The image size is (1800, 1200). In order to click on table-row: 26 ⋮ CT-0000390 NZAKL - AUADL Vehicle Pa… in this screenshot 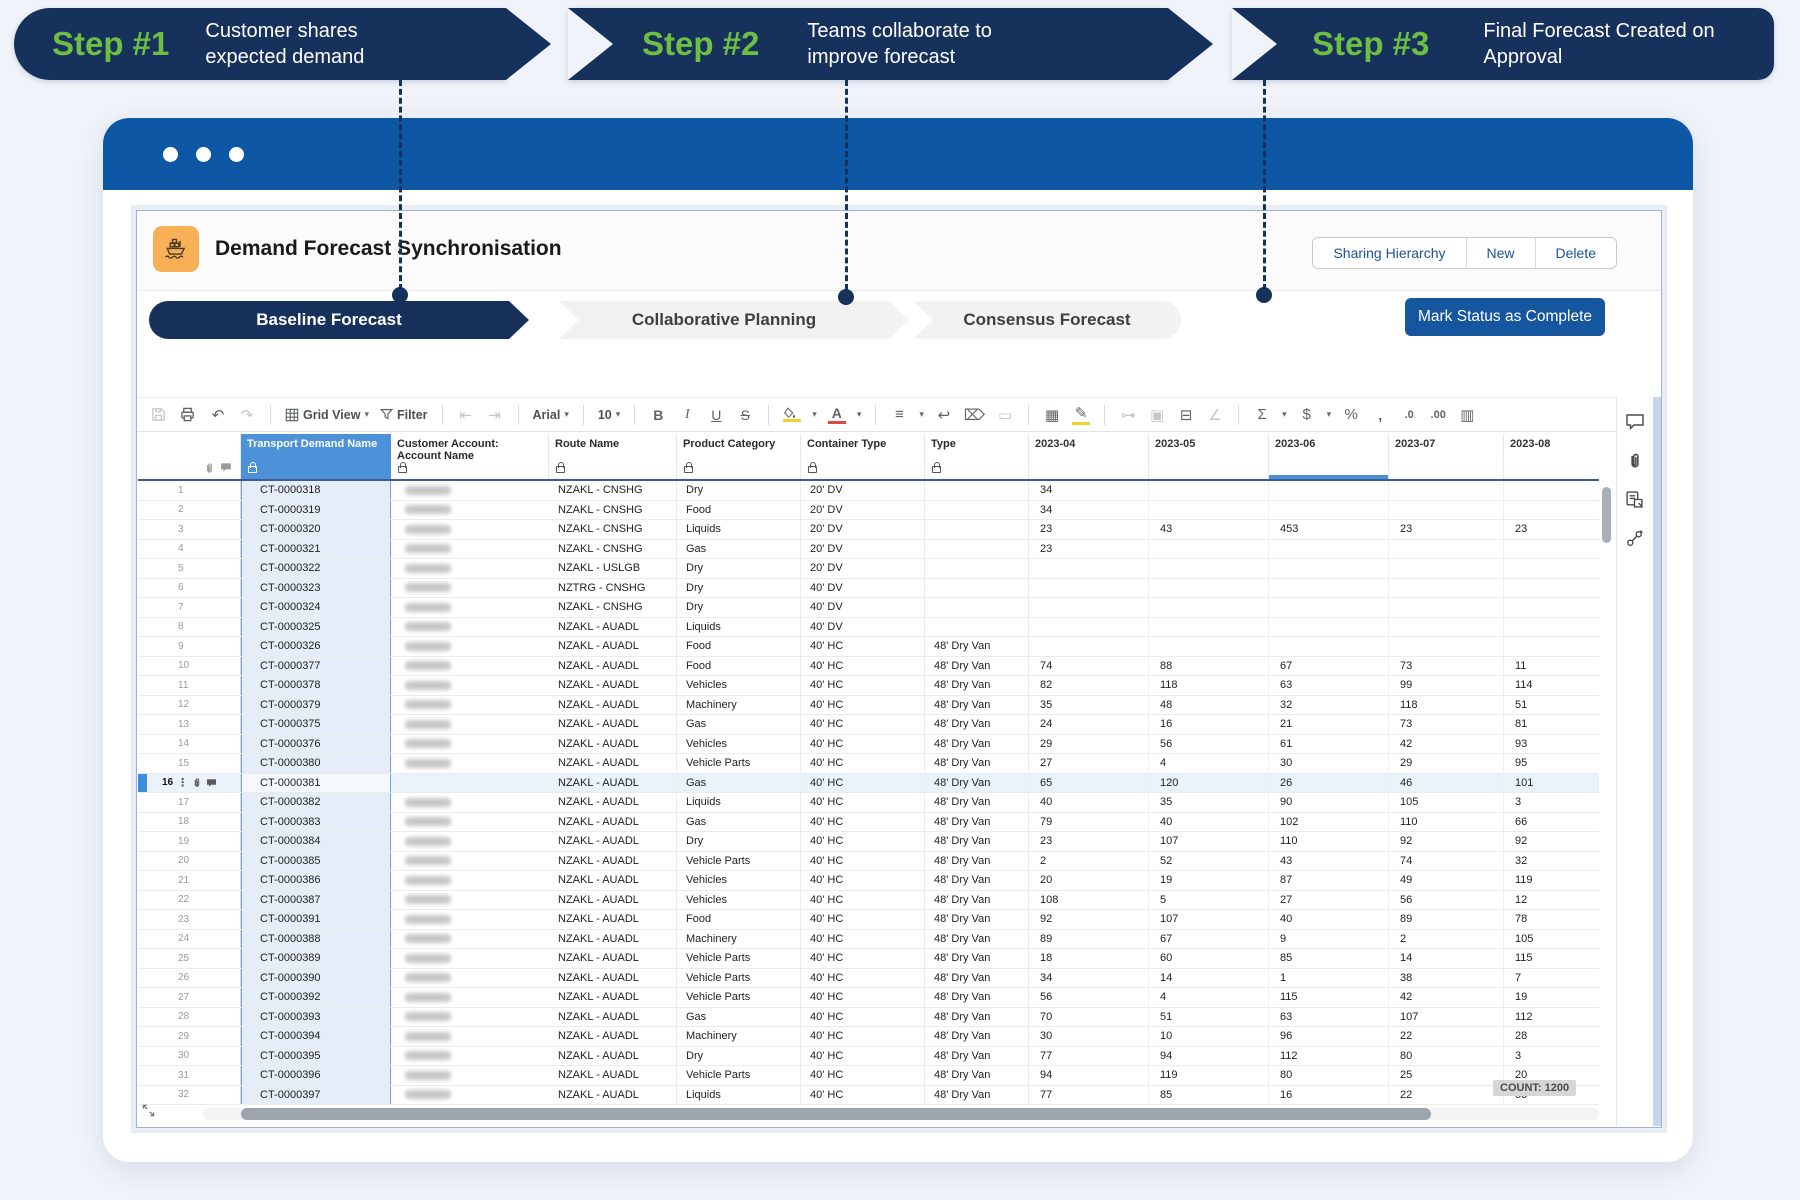, I will do `click(868, 978)`.